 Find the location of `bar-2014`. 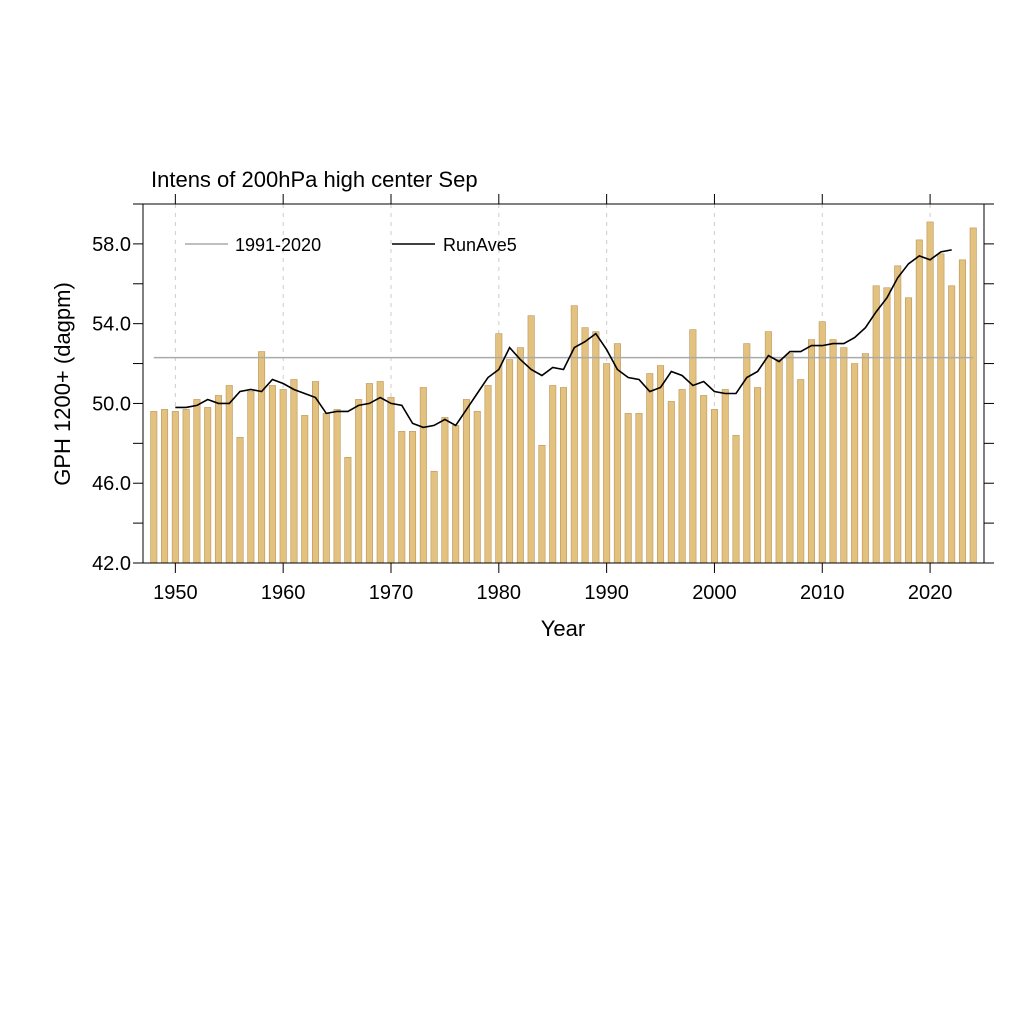

bar-2014 is located at coordinates (865, 458).